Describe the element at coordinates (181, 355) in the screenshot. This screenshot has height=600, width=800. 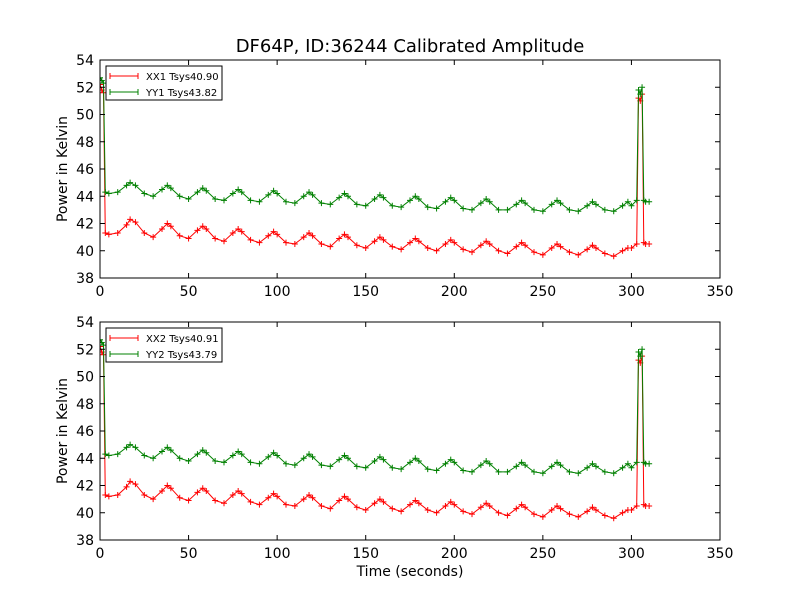
I see `legend-entry-label: YY2 Tsys43.79` at that location.